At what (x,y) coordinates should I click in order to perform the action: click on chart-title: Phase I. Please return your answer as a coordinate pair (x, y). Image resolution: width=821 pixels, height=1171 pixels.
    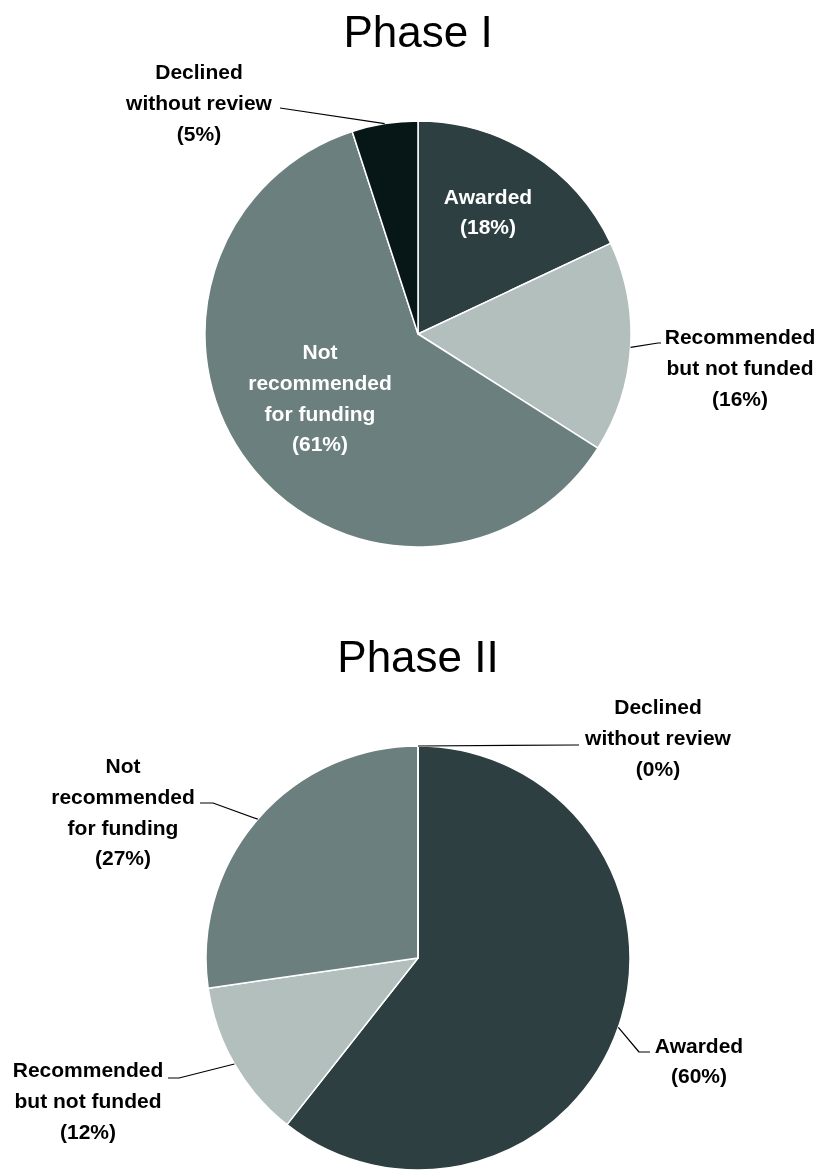
    Looking at the image, I should click on (418, 31).